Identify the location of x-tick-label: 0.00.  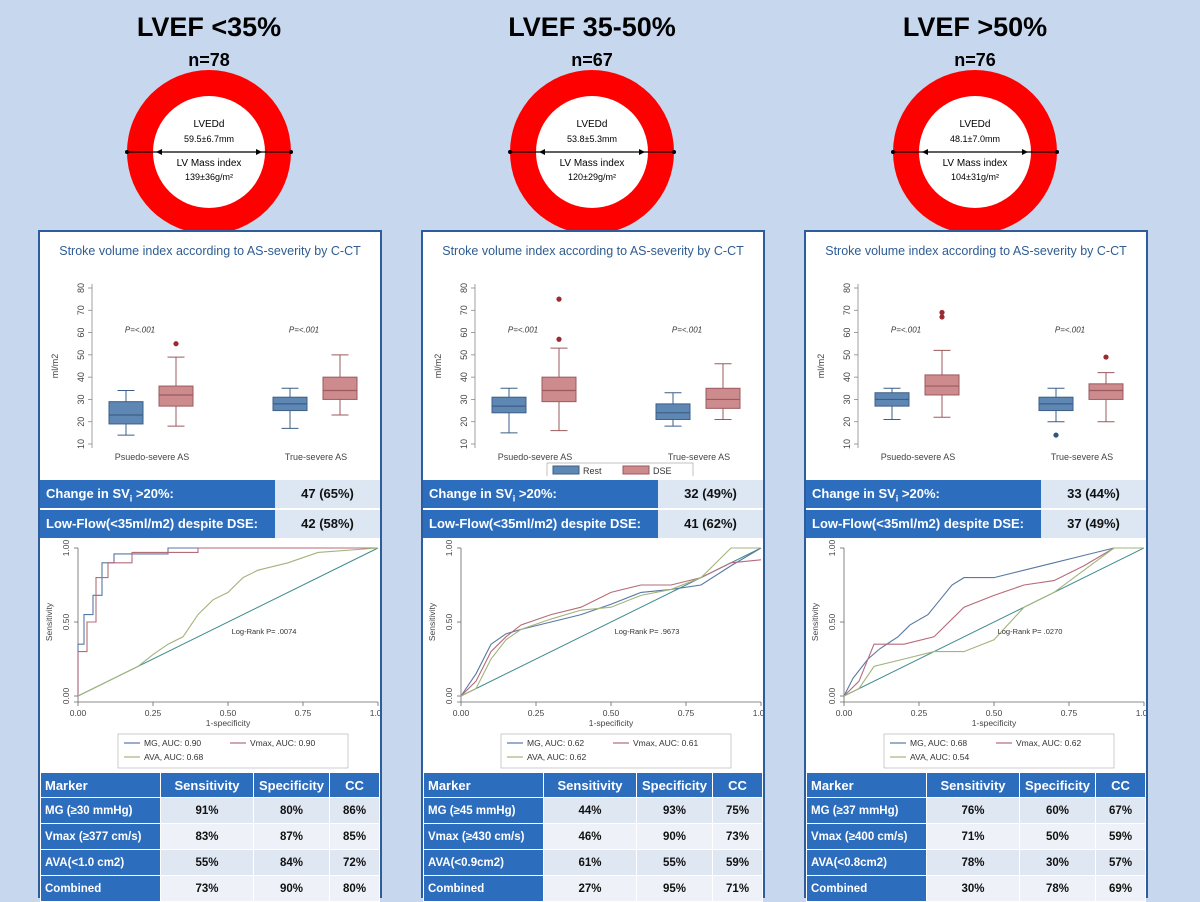
(78, 713).